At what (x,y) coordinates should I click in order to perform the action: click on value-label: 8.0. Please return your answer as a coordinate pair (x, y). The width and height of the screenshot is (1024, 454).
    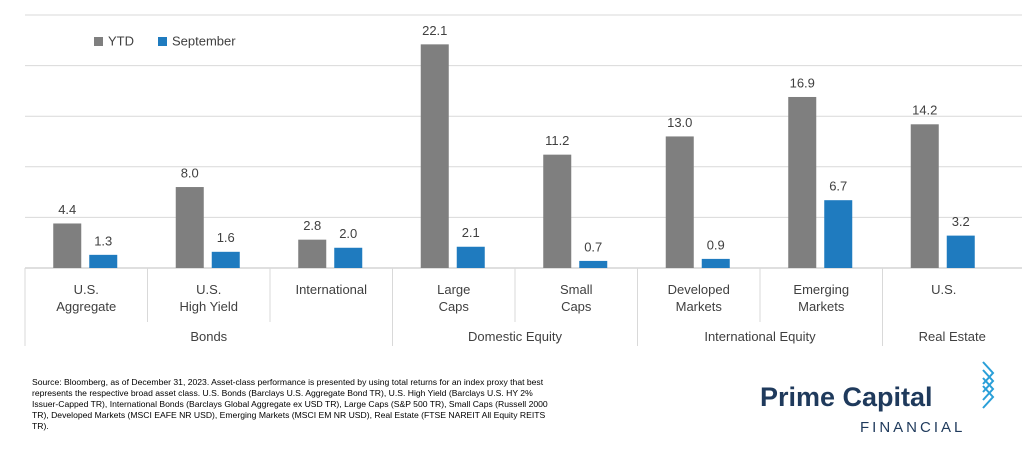
    Looking at the image, I should click on (190, 172).